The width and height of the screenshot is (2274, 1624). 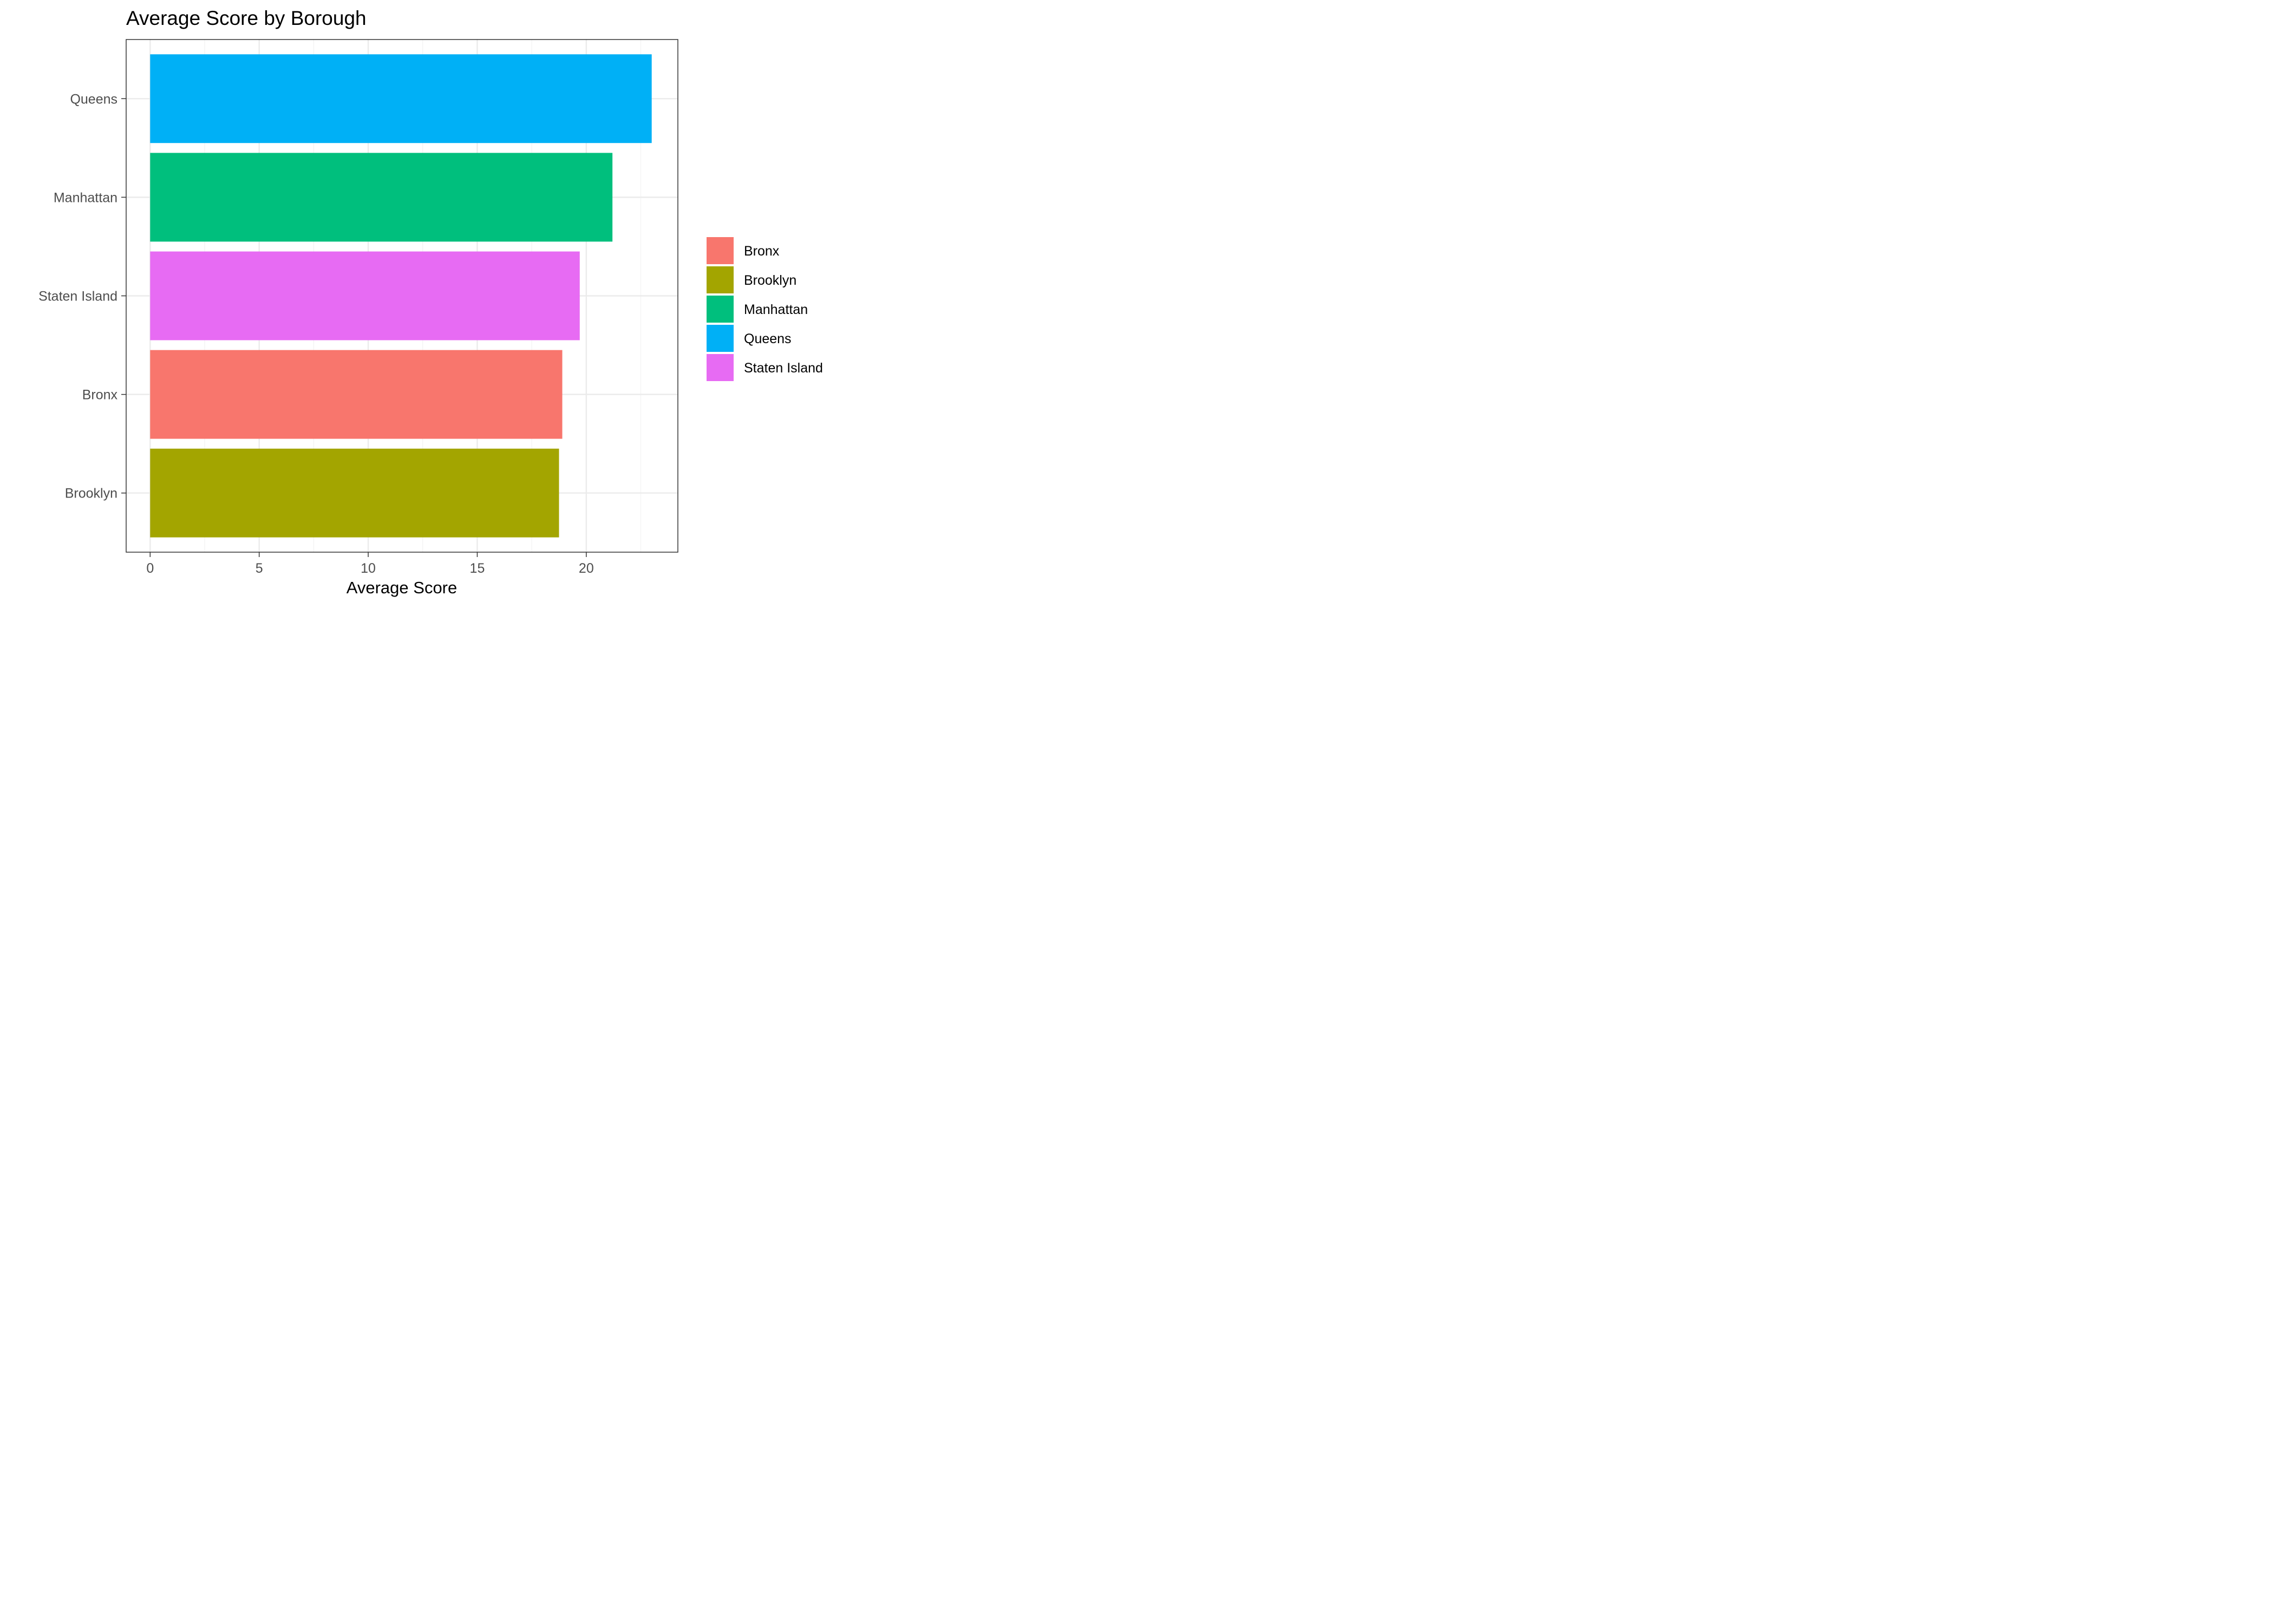 I want to click on bars, so click(x=401, y=296).